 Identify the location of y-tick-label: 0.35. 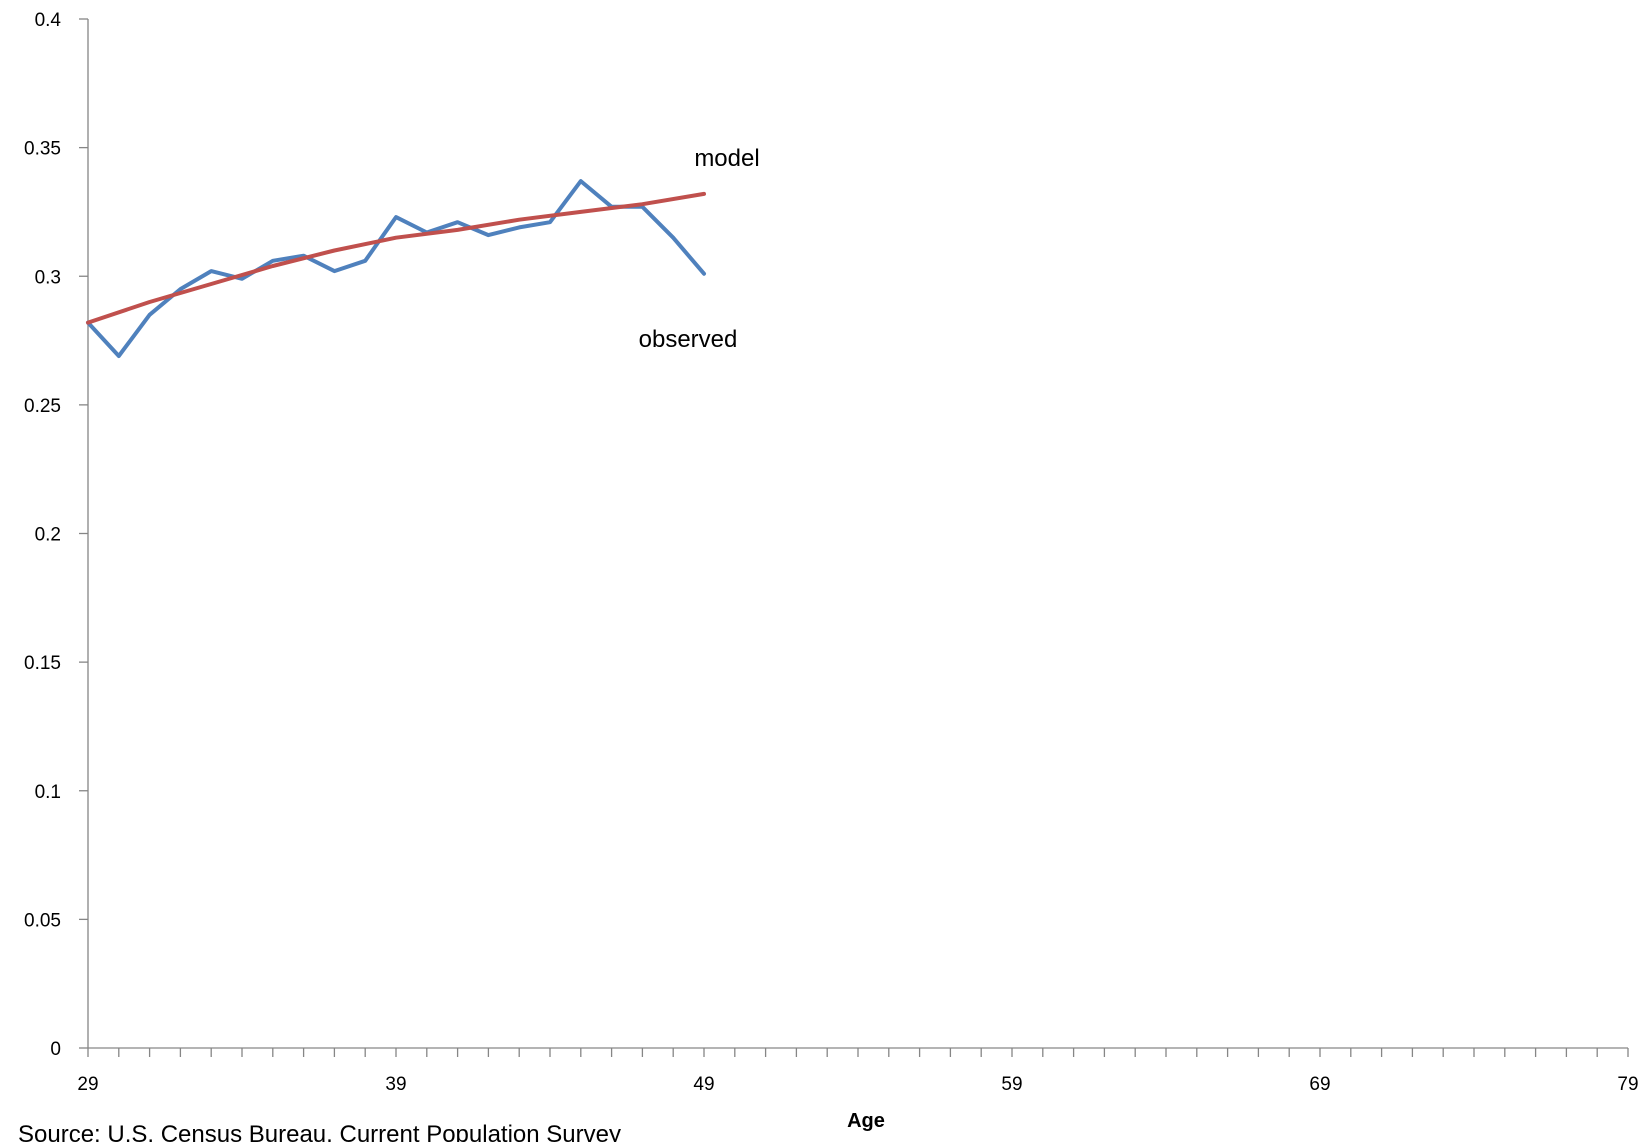
(42, 149).